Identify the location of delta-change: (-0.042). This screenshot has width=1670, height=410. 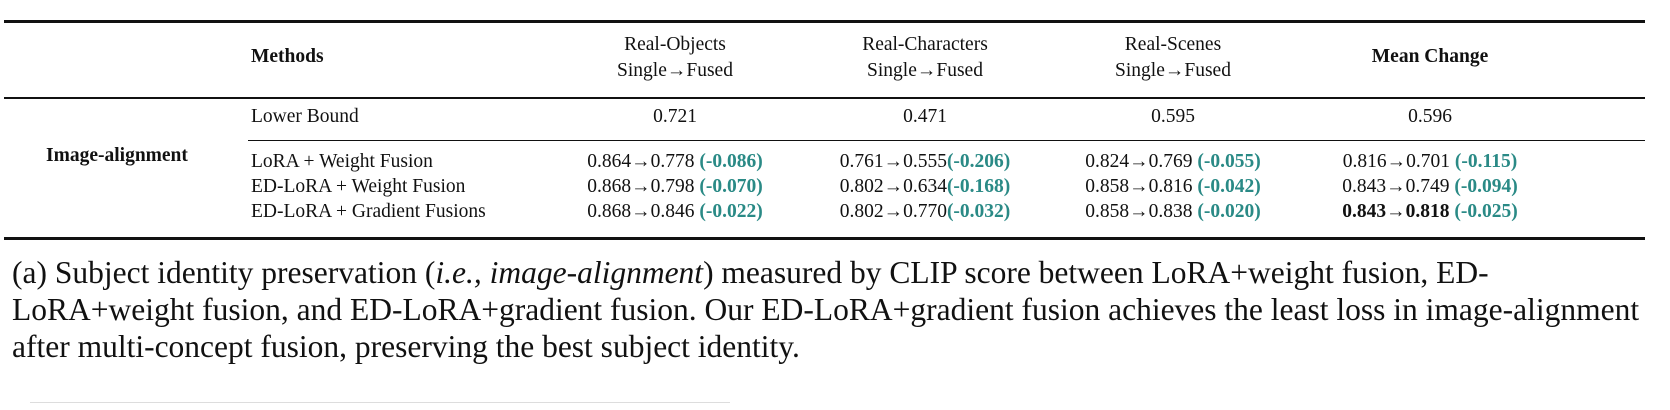
(1229, 186).